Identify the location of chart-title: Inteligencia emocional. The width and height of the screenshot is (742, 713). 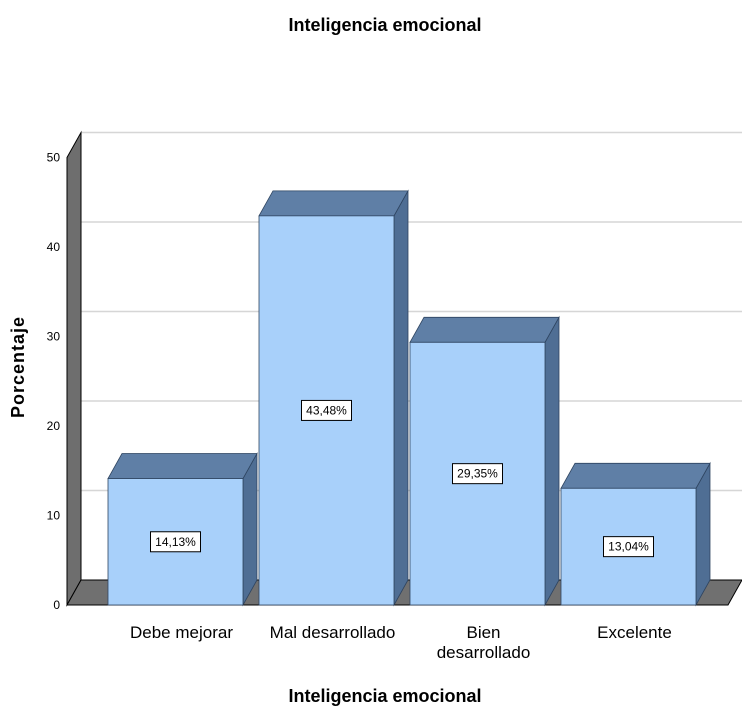
(384, 25).